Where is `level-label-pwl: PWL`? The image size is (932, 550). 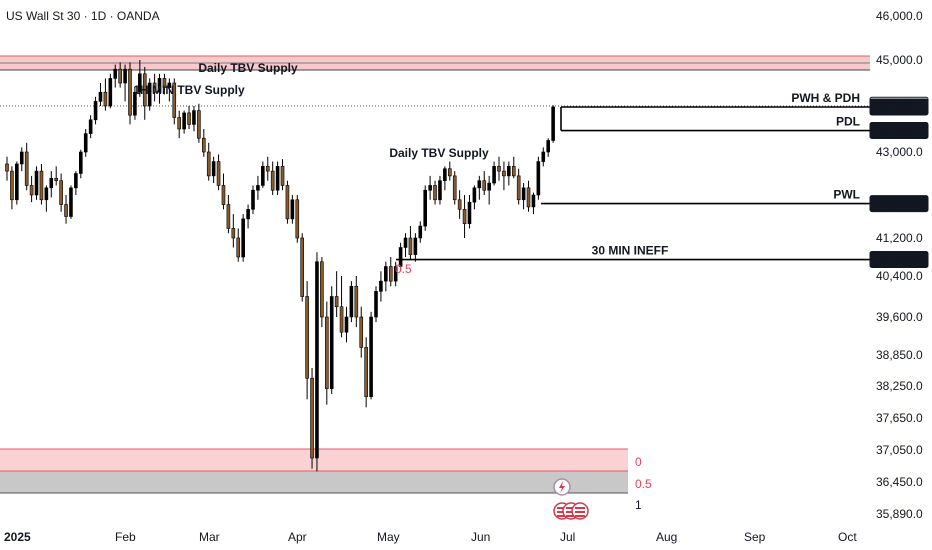
level-label-pwl: PWL is located at coordinates (846, 195).